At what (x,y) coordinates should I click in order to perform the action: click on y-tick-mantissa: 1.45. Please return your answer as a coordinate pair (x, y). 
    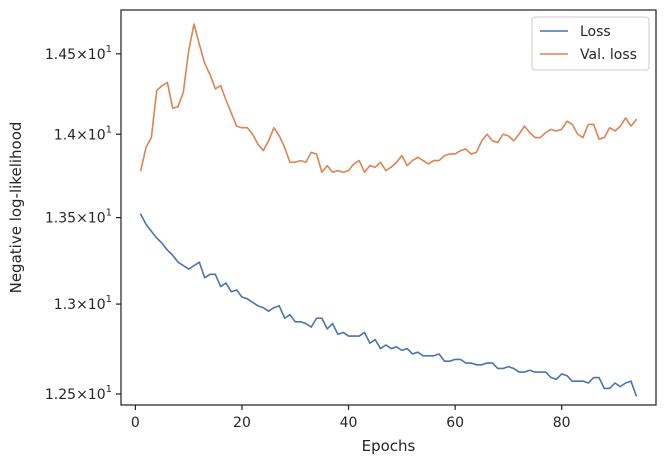
    Looking at the image, I should click on (60, 55).